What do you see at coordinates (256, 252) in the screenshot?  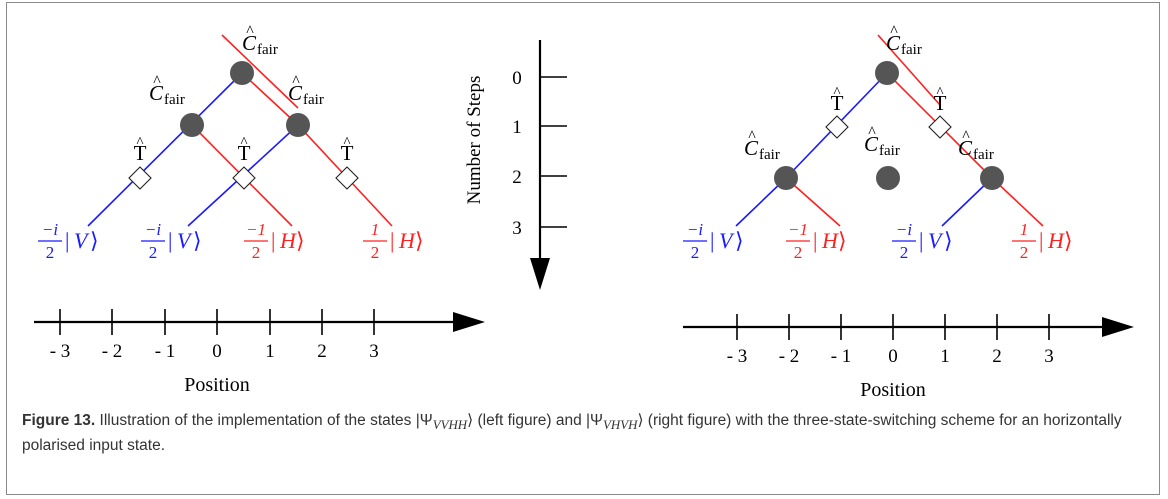 I see `left-state-2-denominator: 2` at bounding box center [256, 252].